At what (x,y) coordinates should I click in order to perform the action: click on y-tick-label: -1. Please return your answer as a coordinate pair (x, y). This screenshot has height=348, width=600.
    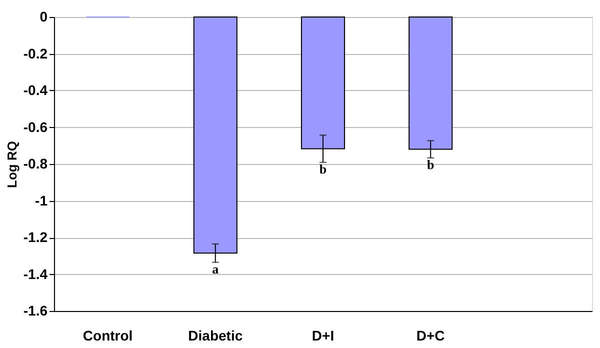
    Looking at the image, I should click on (41, 200).